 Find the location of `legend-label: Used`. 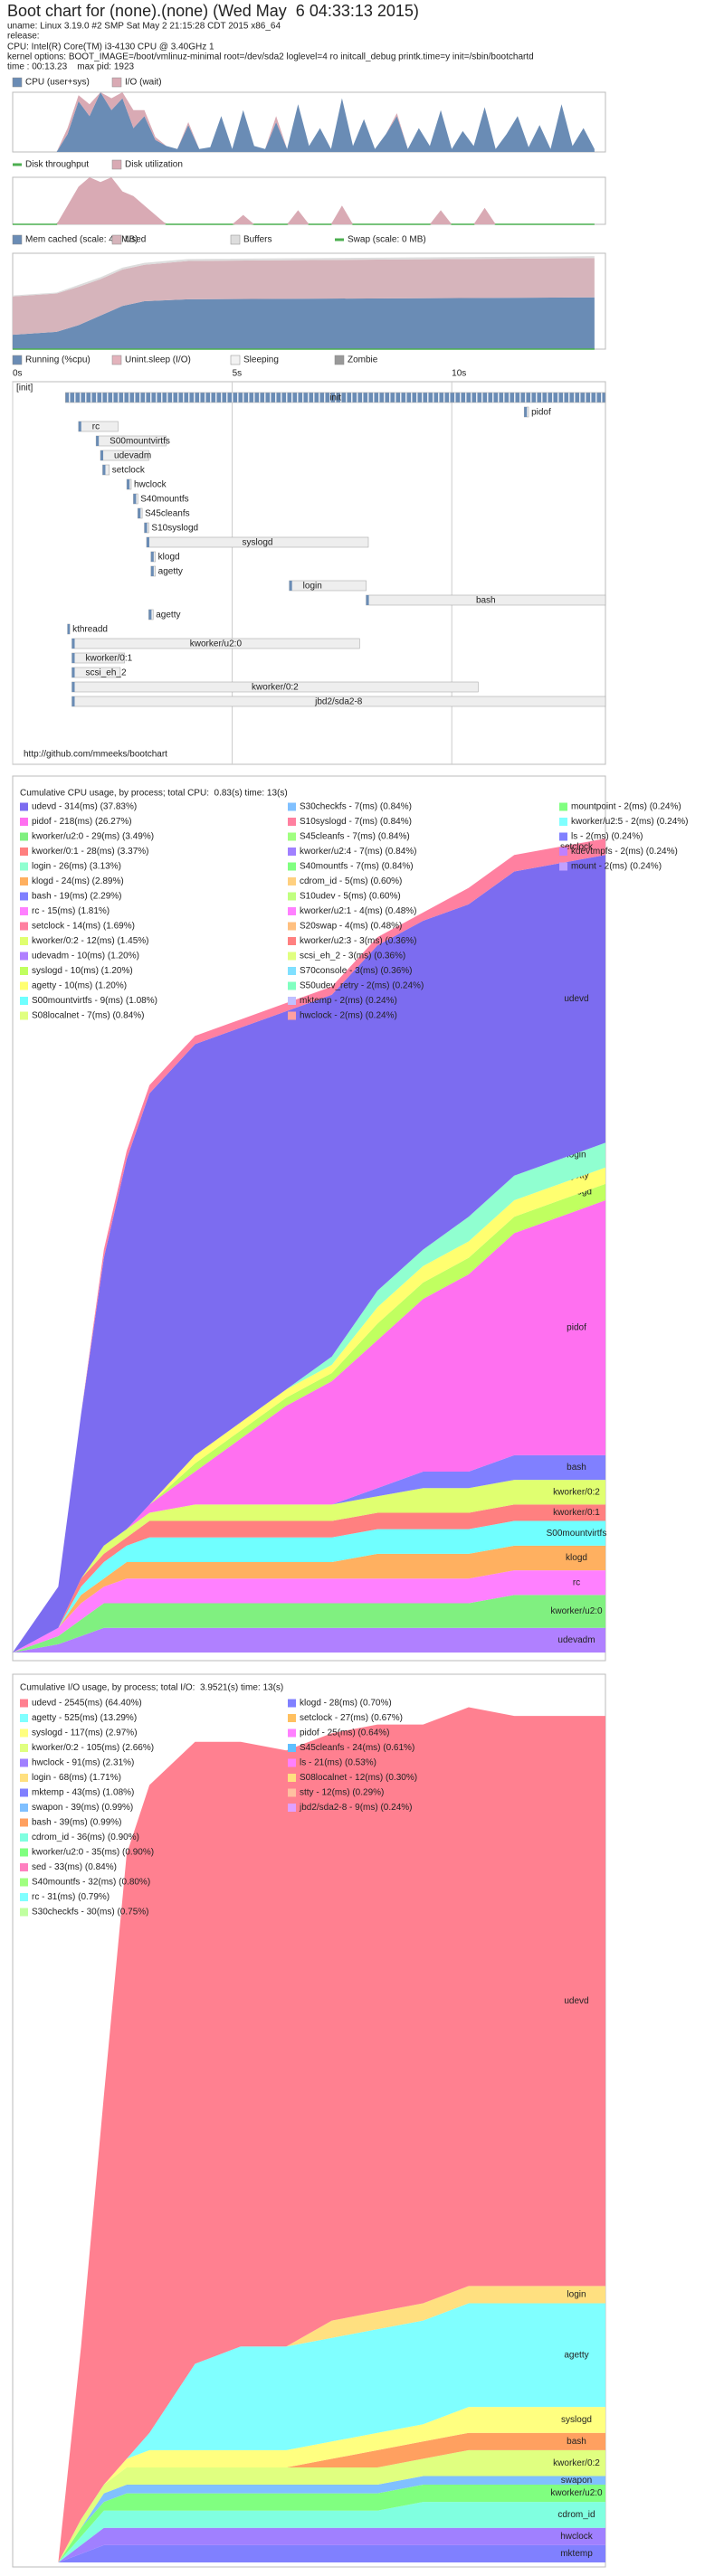

legend-label: Used is located at coordinates (136, 240).